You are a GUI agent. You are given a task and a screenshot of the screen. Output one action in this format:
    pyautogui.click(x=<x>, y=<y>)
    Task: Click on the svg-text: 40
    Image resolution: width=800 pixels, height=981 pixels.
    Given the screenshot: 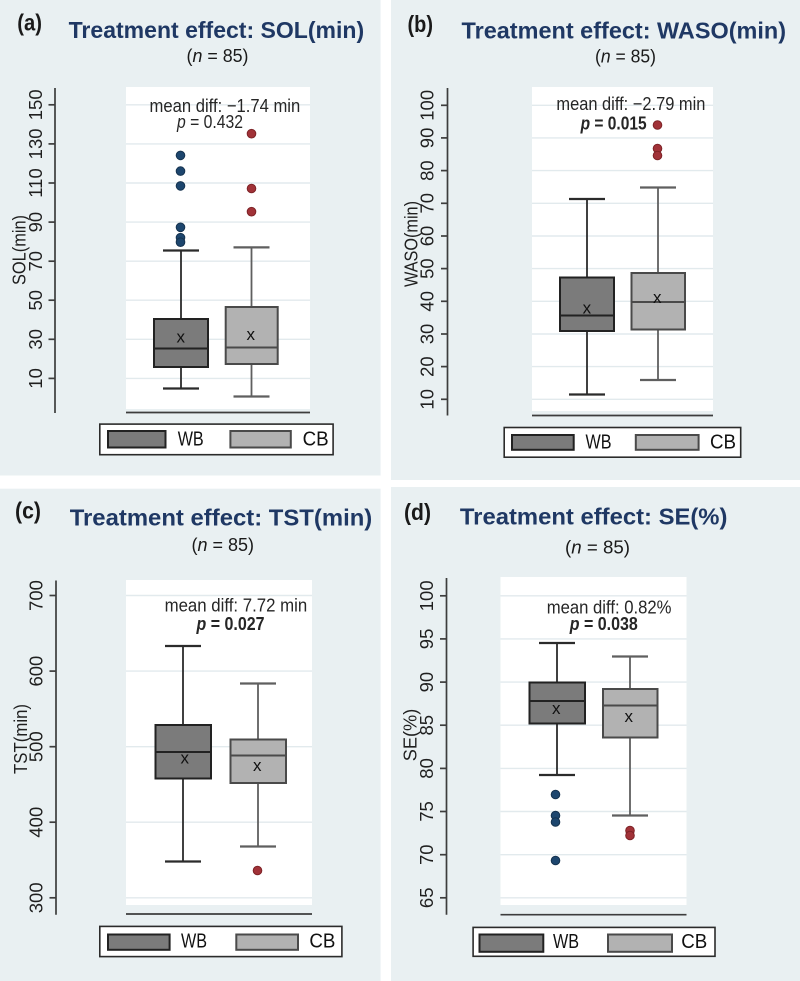 What is the action you would take?
    pyautogui.click(x=427, y=301)
    